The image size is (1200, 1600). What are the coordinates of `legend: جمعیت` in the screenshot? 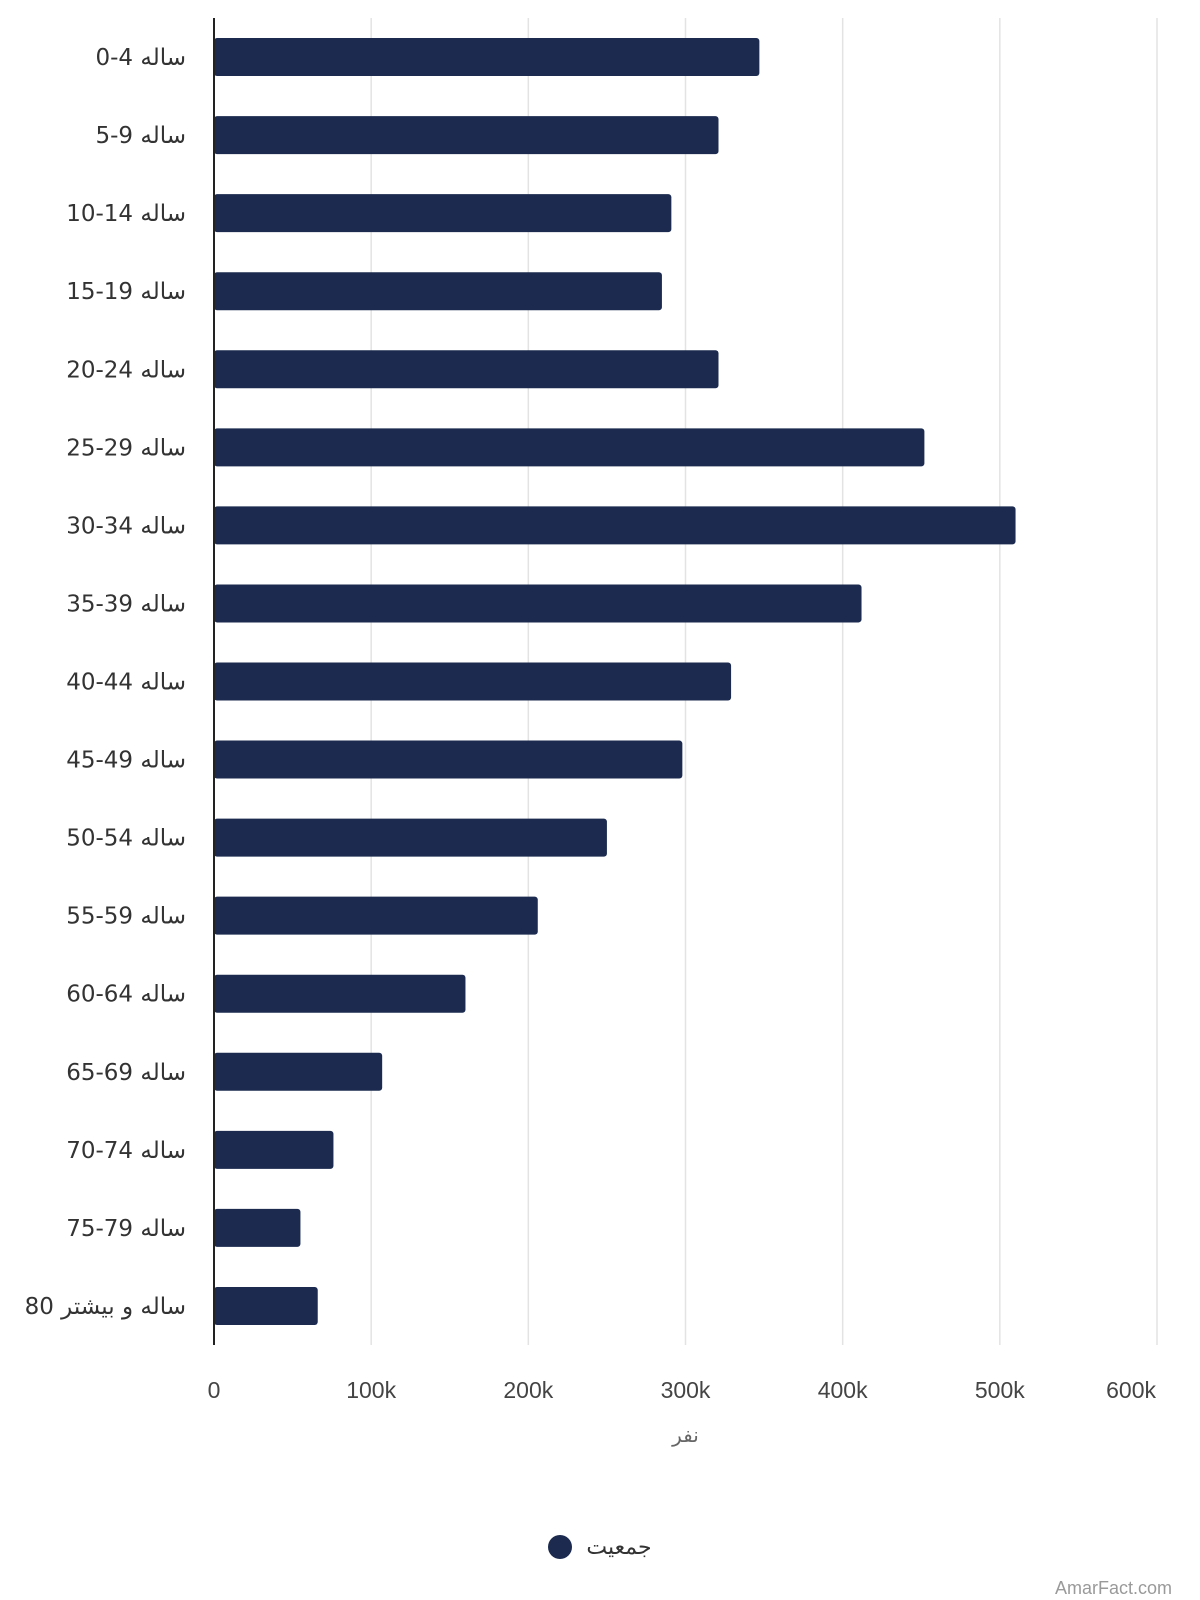 It's located at (600, 1547).